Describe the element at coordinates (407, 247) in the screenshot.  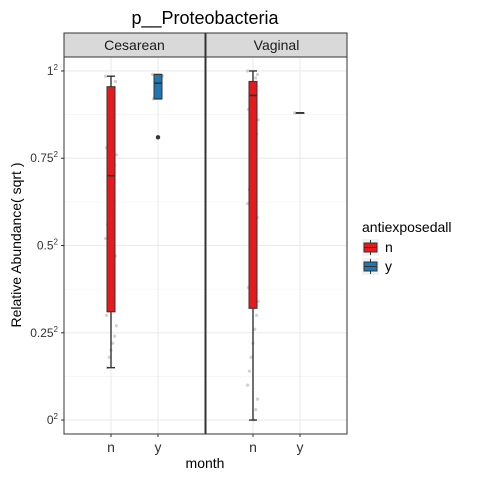
I see `legend: antiexposedall ny` at that location.